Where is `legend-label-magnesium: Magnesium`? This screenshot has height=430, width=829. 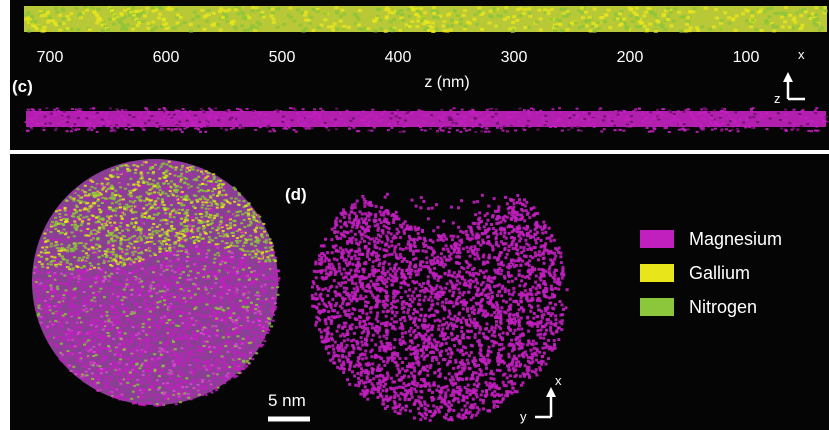
legend-label-magnesium: Magnesium is located at coordinates (736, 239).